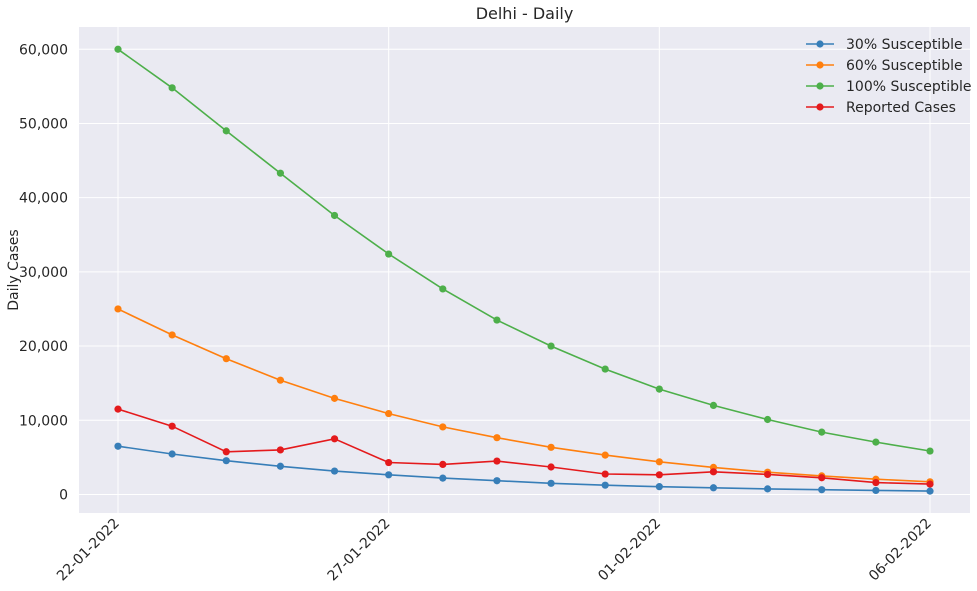 This screenshot has width=977, height=591. What do you see at coordinates (43, 347) in the screenshot?
I see `y-tick-label: 20,000` at bounding box center [43, 347].